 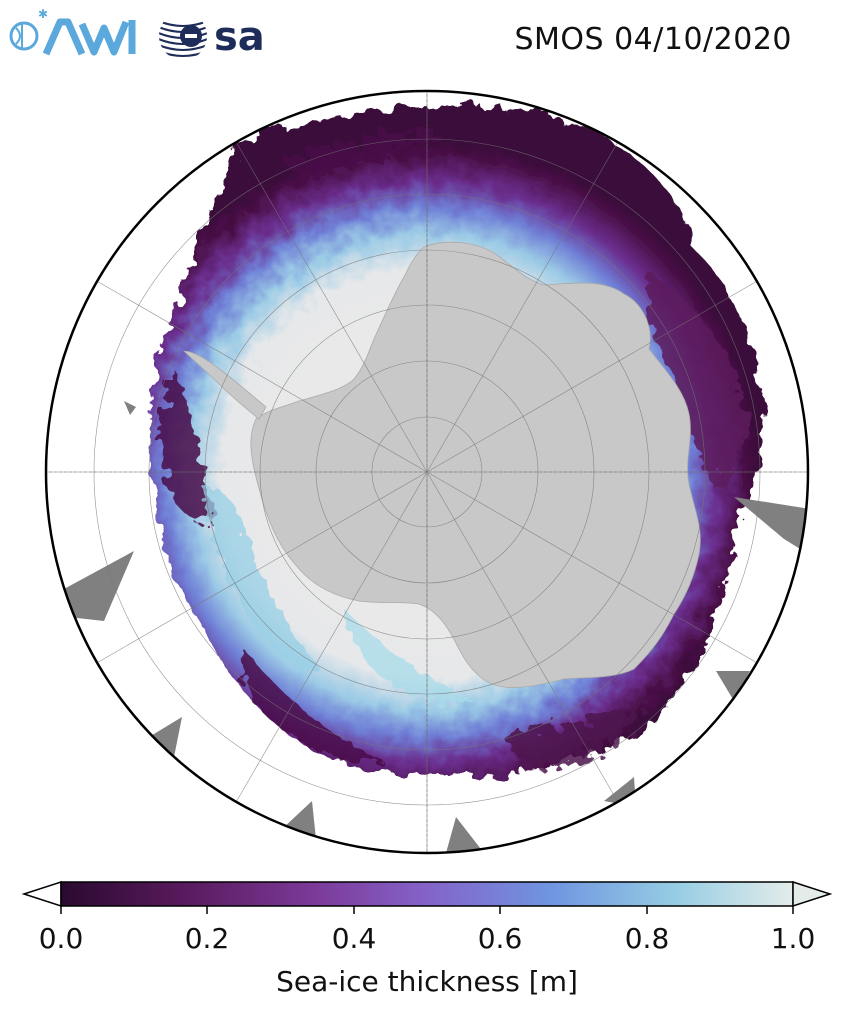 I want to click on esa-logo-graphic: sa, so click(x=212, y=37).